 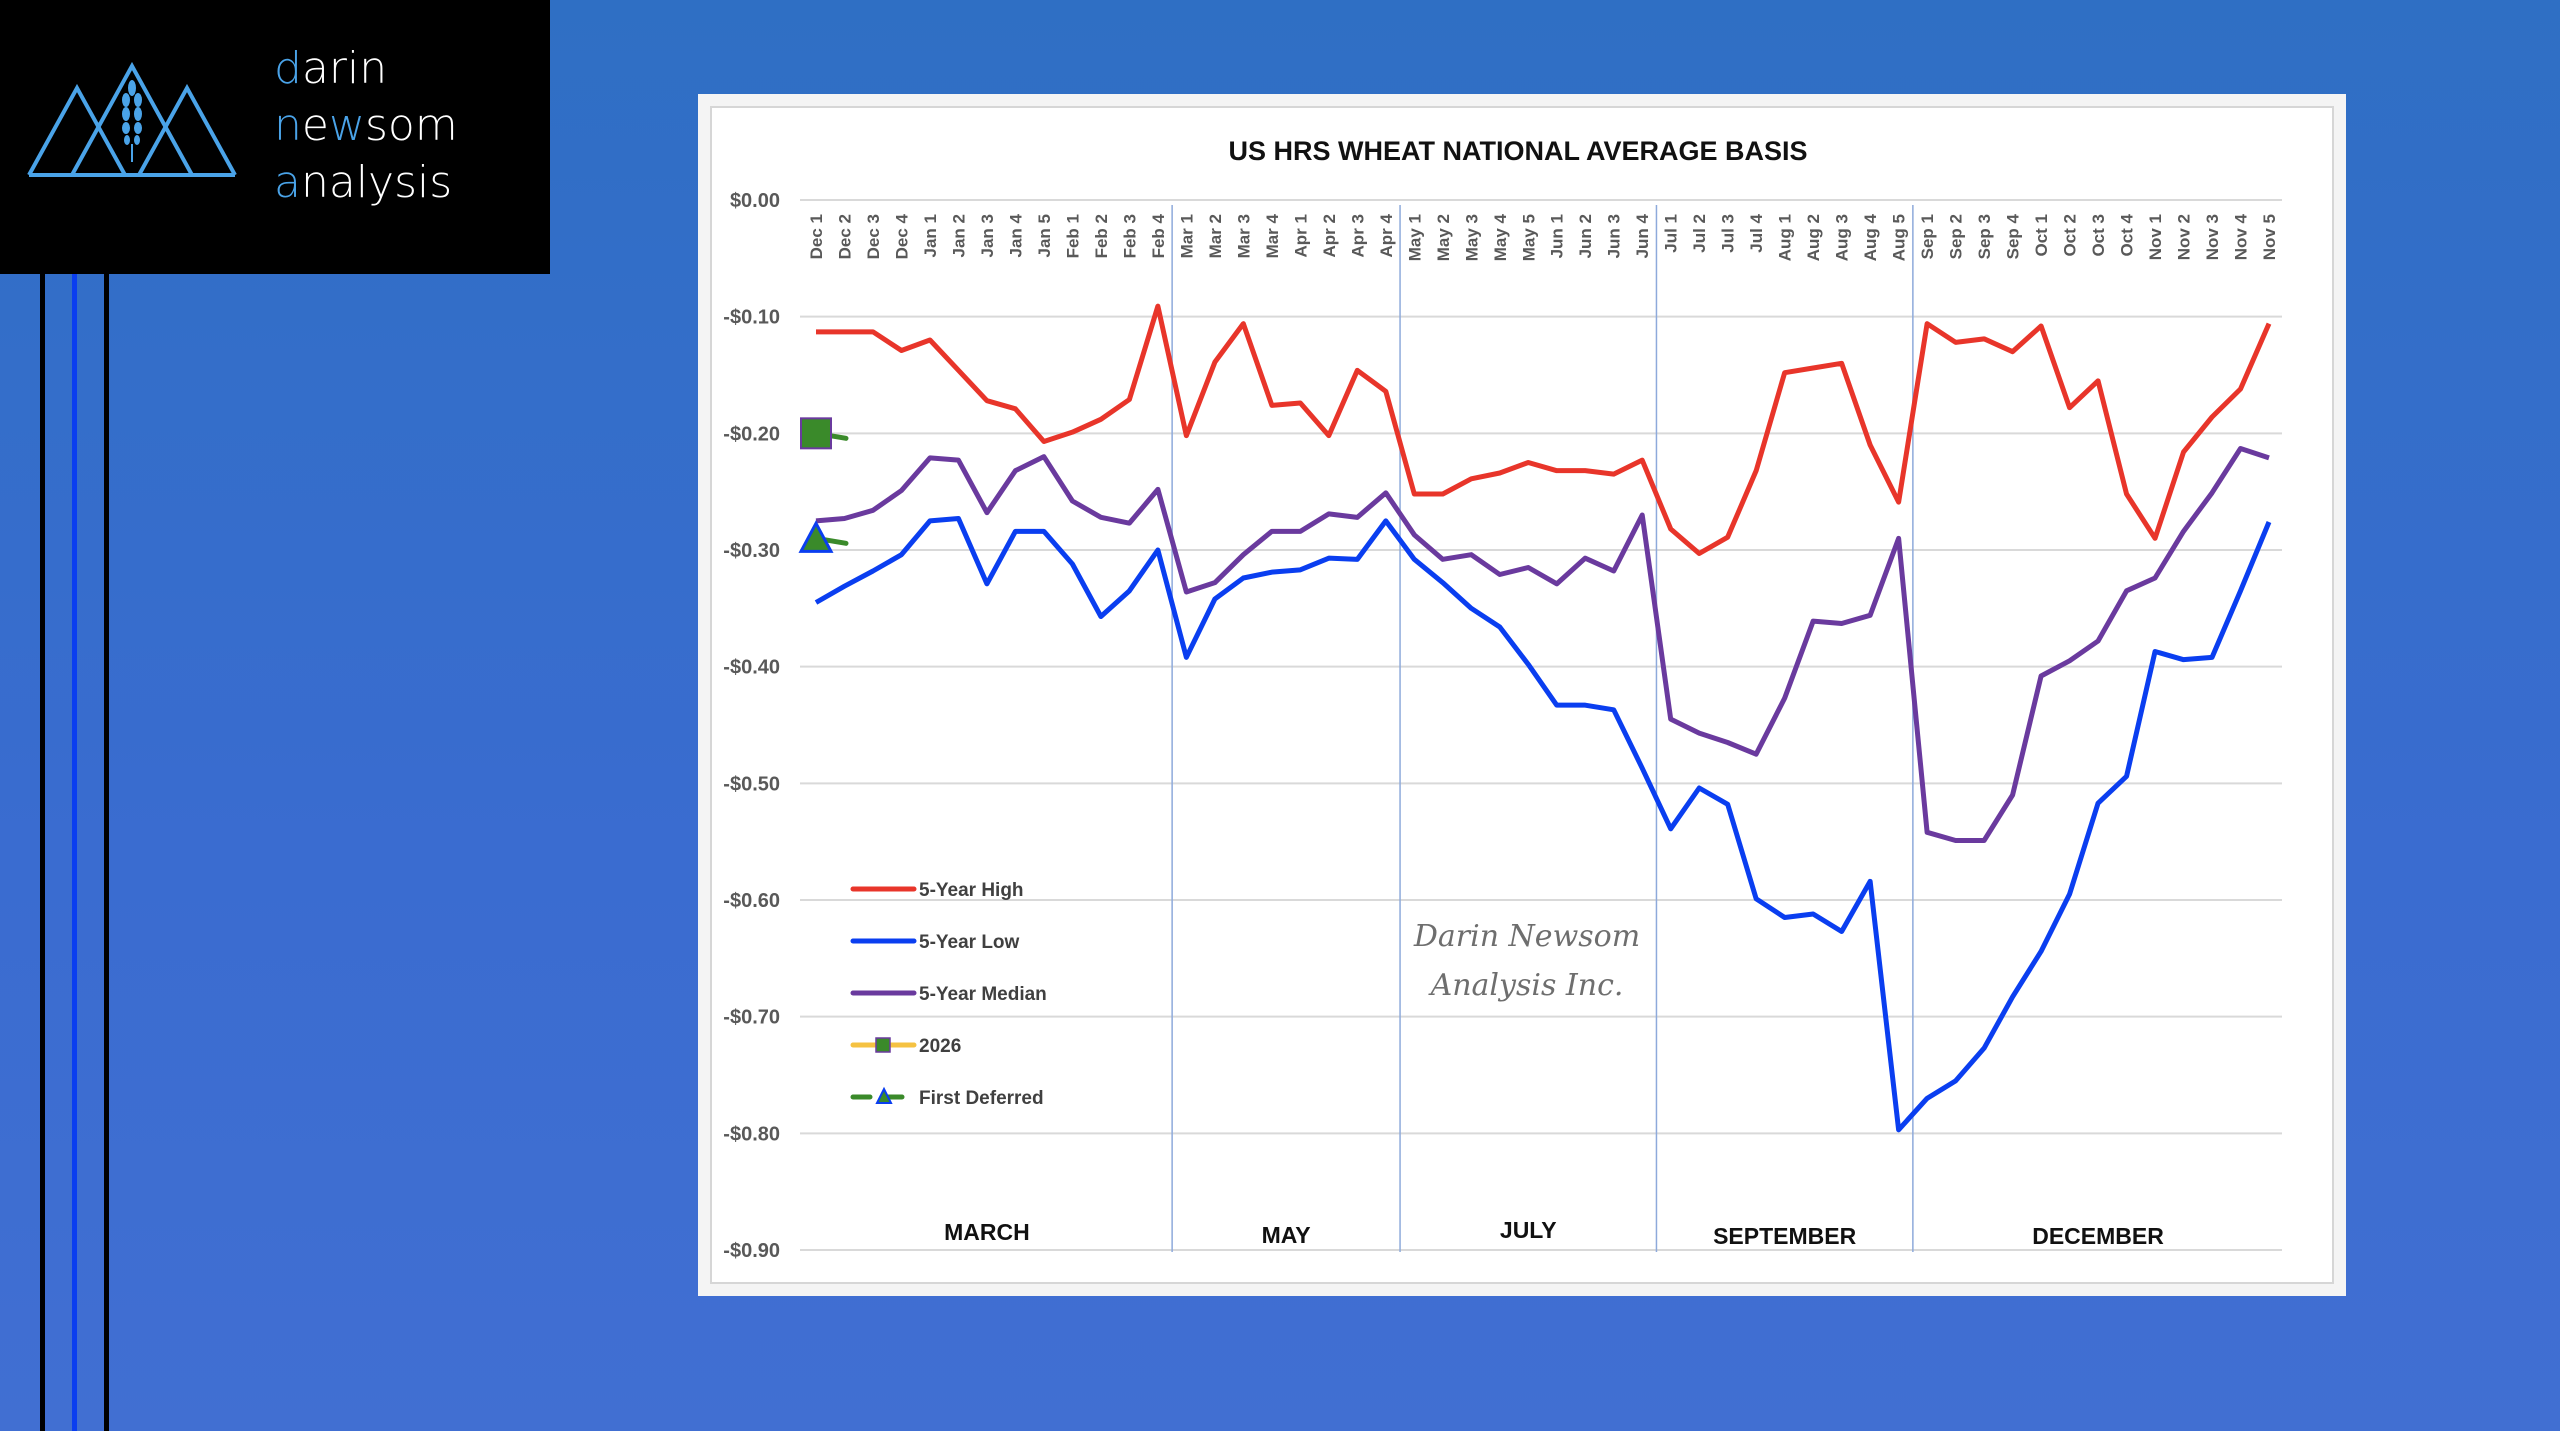 I want to click on x-tick-label: Oct 3, so click(x=2098, y=235).